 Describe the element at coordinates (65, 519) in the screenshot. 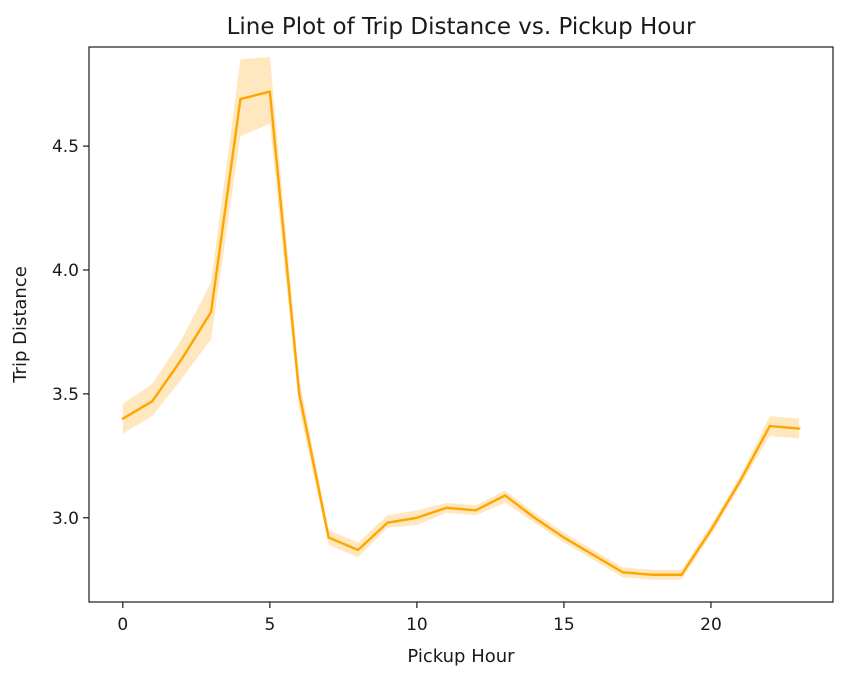

I see `y-tick-label: 3.0` at that location.